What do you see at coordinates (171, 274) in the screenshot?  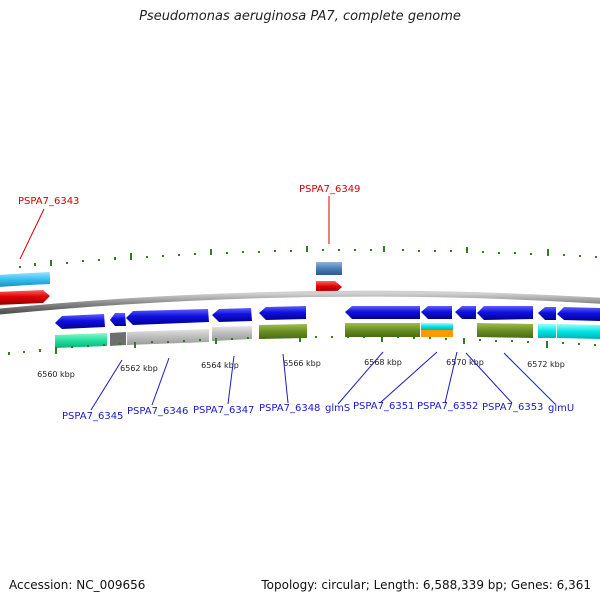 I see `reverse-cog-track` at bounding box center [171, 274].